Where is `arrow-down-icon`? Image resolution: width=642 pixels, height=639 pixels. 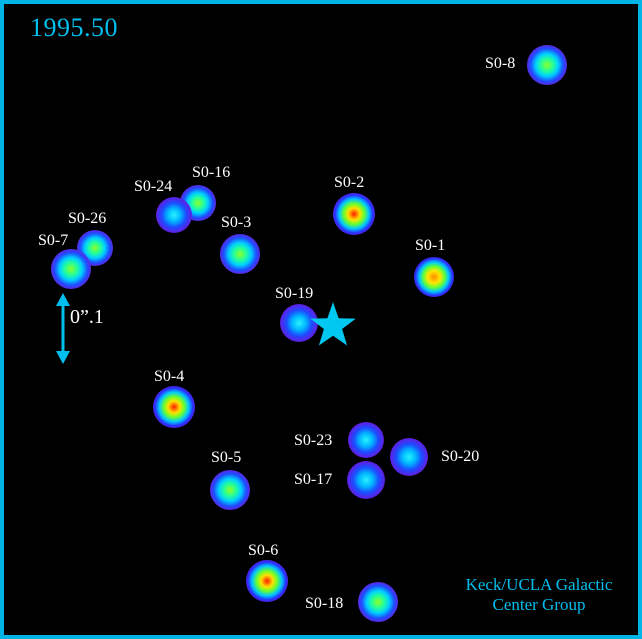 arrow-down-icon is located at coordinates (63, 357).